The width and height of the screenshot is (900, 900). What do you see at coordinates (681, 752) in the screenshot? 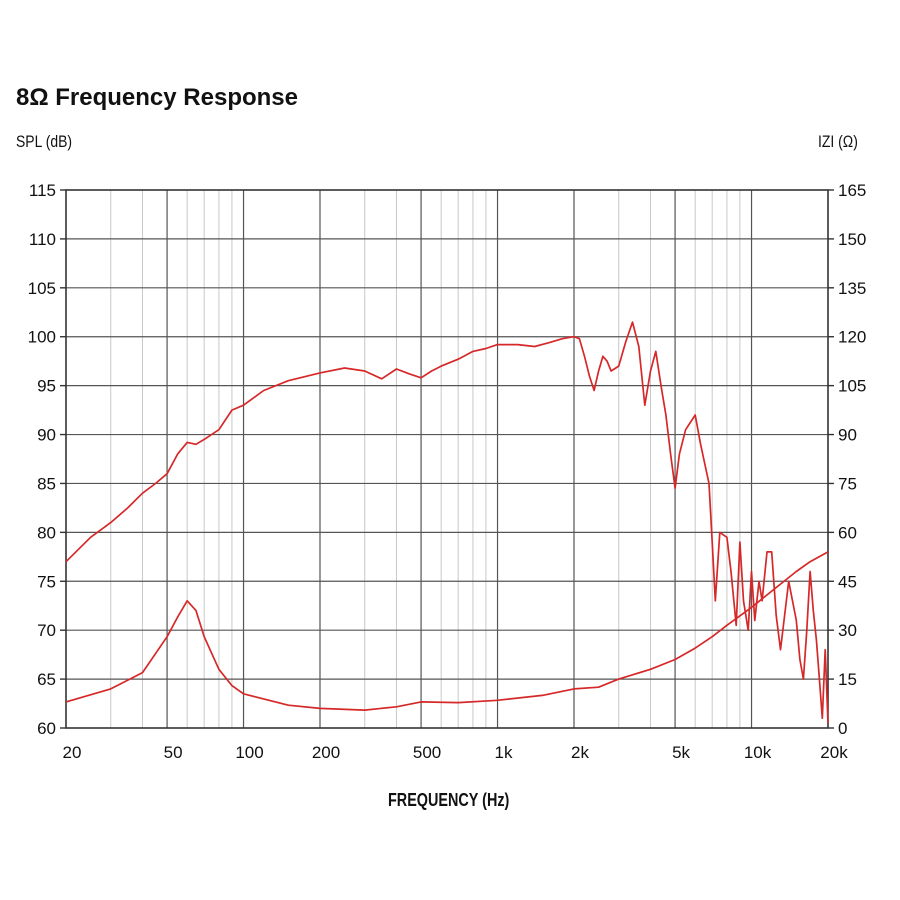
I see `x-tick-label: 5k` at bounding box center [681, 752].